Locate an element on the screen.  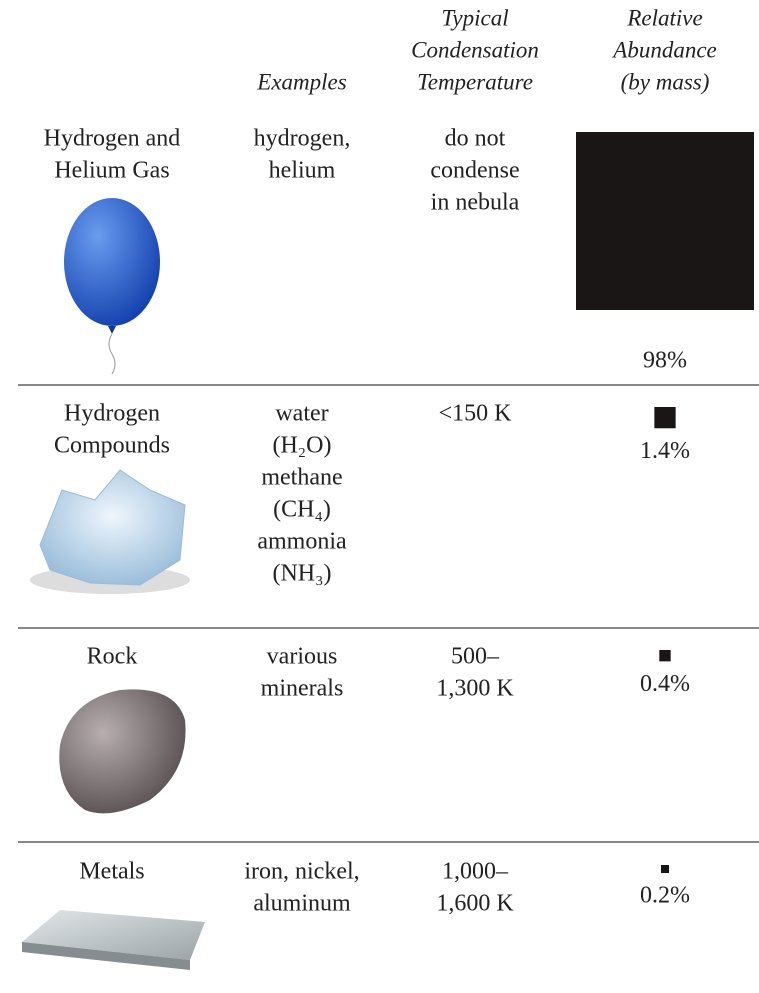
cell-temperature: do not is located at coordinates (475, 139).